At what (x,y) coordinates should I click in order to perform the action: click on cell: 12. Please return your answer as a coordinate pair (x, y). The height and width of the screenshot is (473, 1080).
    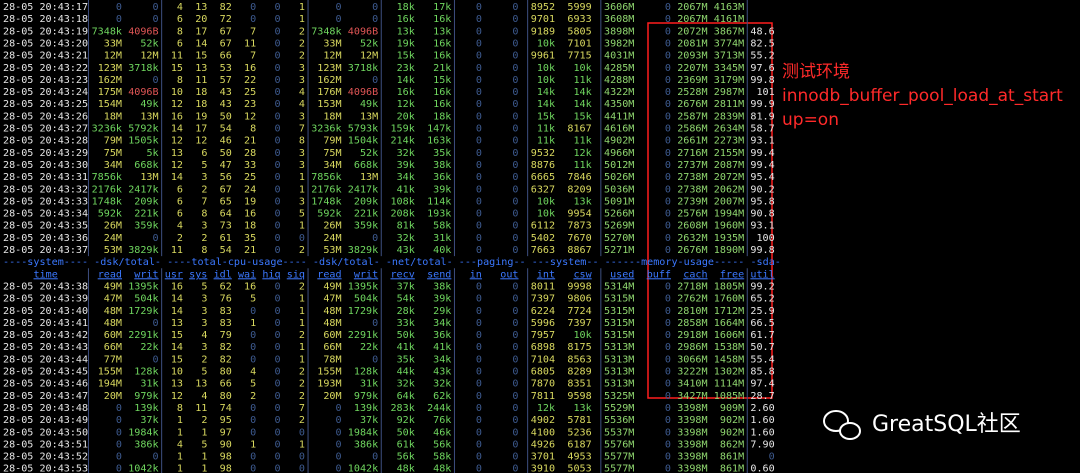
    Looking at the image, I should click on (177, 165).